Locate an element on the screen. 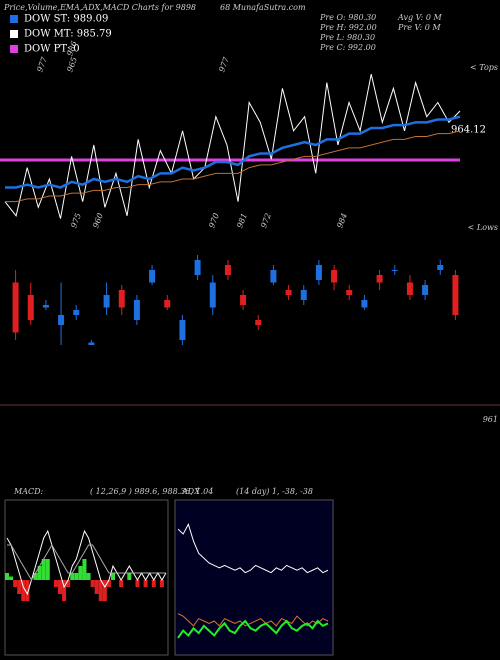 The height and width of the screenshot is (660, 500). info-text: Pre O: 980.30 is located at coordinates (347, 17).